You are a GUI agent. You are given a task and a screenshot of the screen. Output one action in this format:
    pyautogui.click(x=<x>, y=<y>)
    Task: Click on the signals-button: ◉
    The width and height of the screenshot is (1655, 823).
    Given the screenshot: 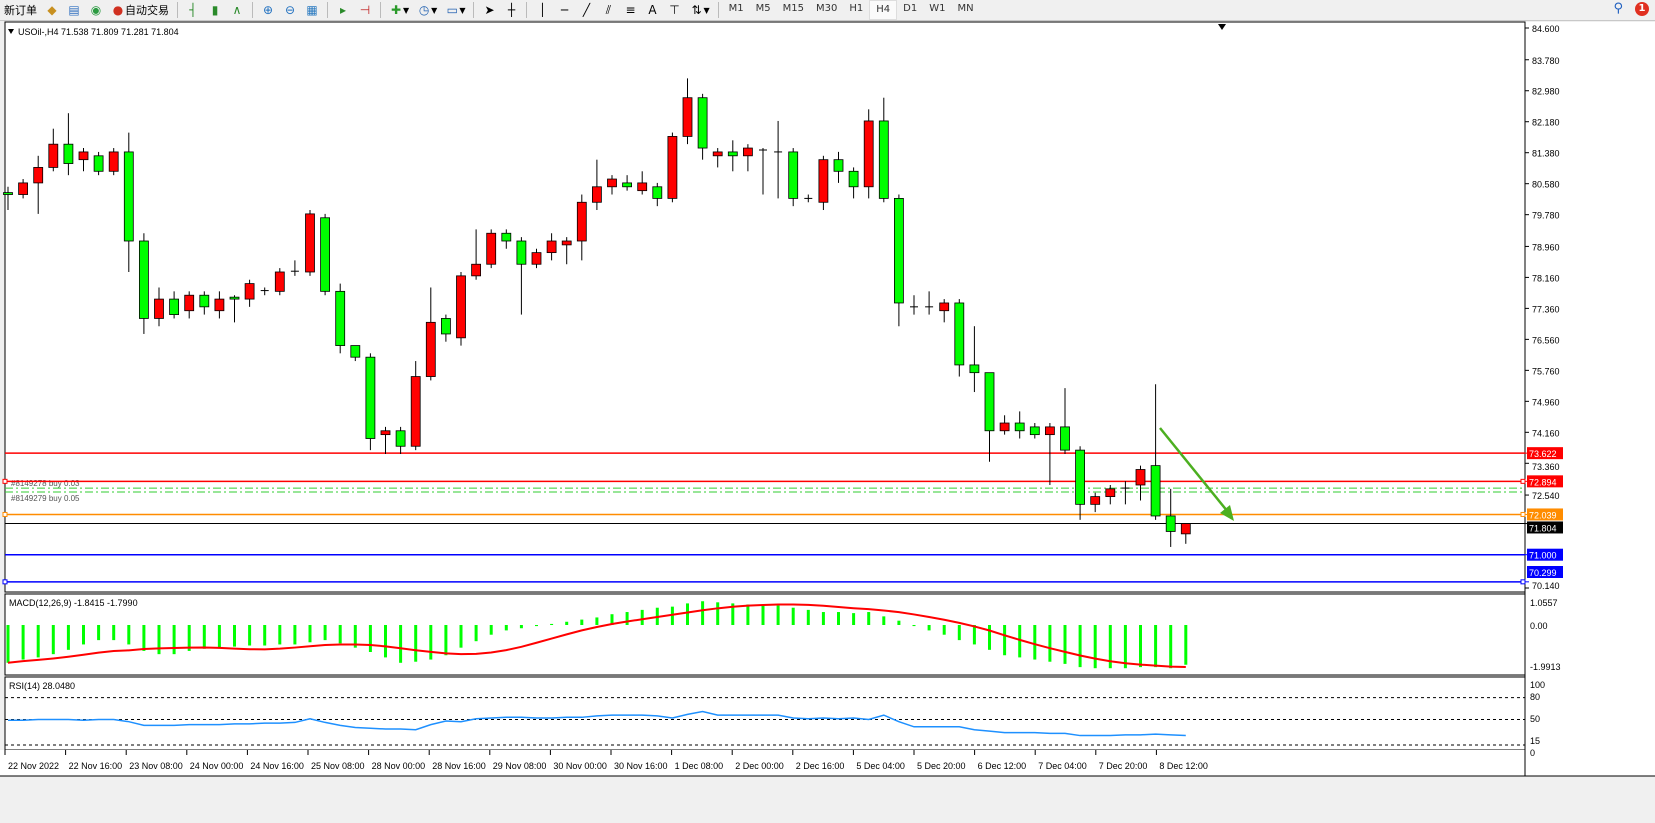 What is the action you would take?
    pyautogui.click(x=96, y=10)
    